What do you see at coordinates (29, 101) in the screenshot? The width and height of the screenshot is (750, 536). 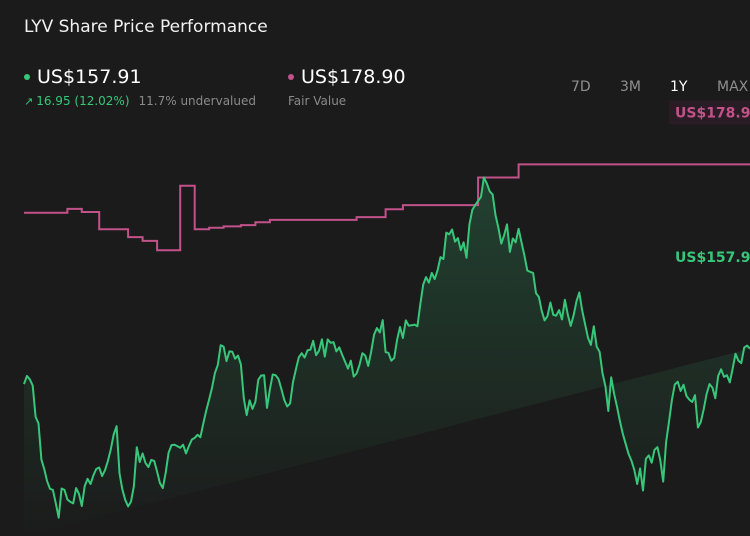 I see `arrow-up-right-icon: ↗` at bounding box center [29, 101].